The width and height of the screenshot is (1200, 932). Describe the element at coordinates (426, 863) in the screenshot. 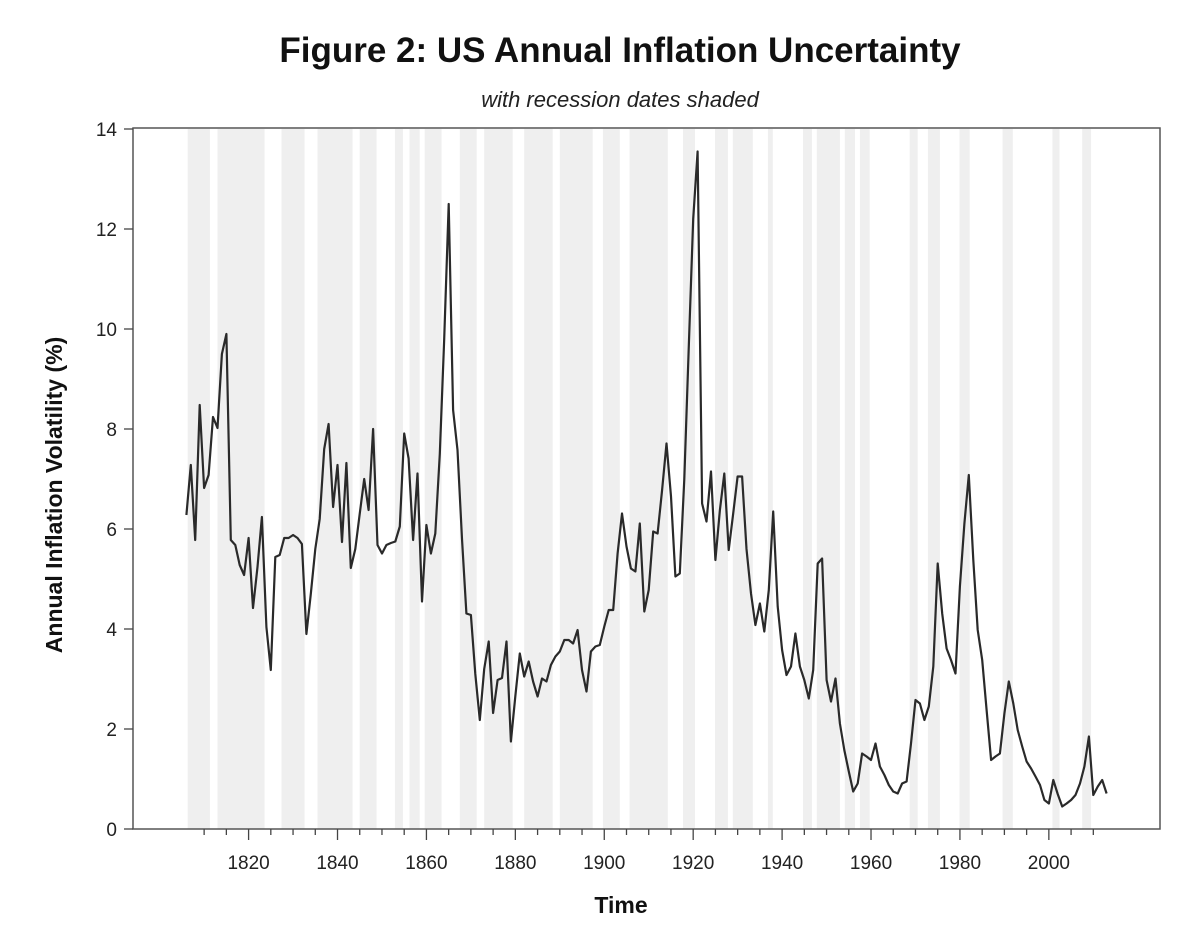

I see `x-tick-label: 1860` at that location.